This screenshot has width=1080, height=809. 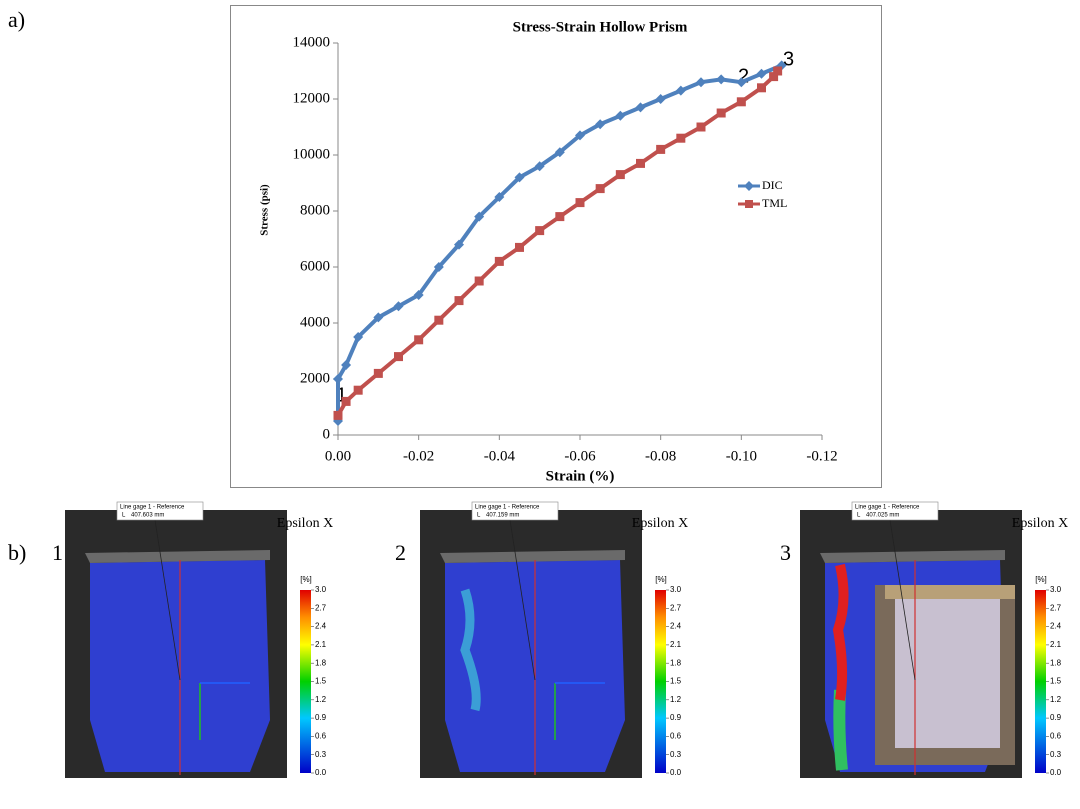 What do you see at coordinates (312, 98) in the screenshot?
I see `y-tick-label: 12000` at bounding box center [312, 98].